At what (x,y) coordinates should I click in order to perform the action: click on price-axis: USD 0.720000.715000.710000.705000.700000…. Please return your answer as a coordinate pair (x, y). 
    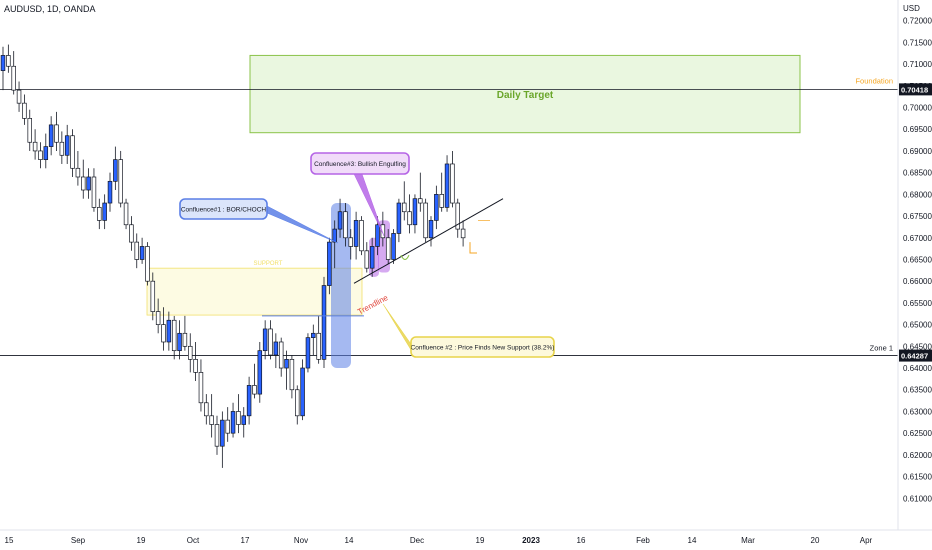
    Looking at the image, I should click on (914, 265).